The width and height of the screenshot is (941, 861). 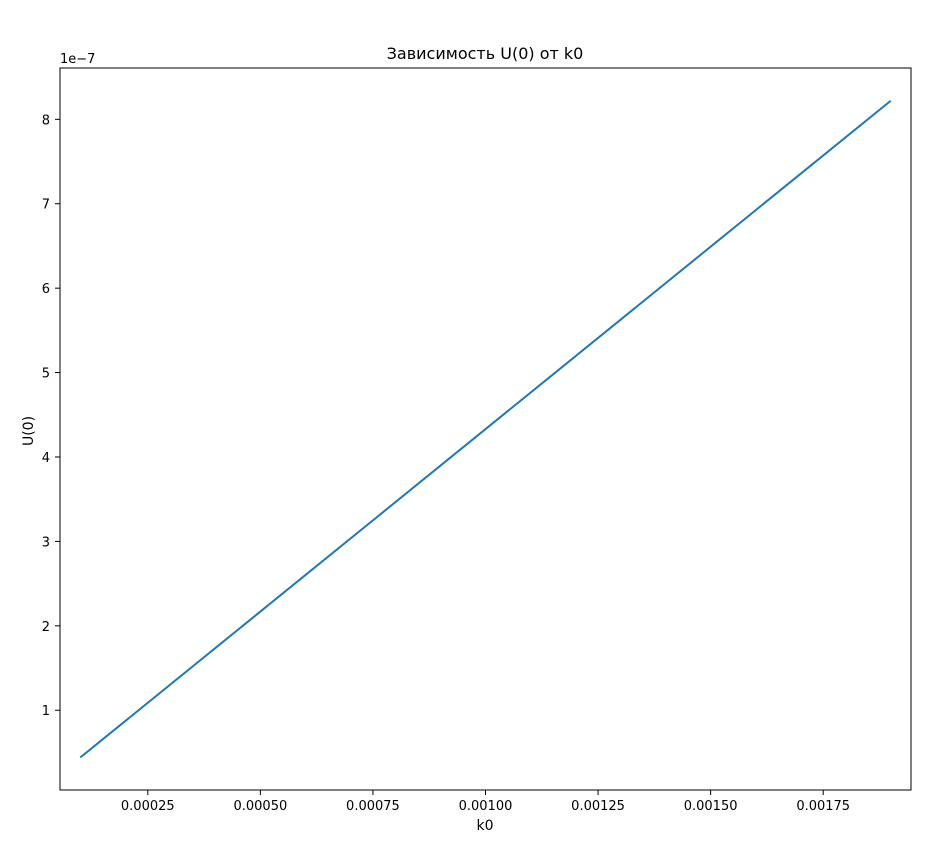 What do you see at coordinates (46, 205) in the screenshot?
I see `y-tick-label: 7` at bounding box center [46, 205].